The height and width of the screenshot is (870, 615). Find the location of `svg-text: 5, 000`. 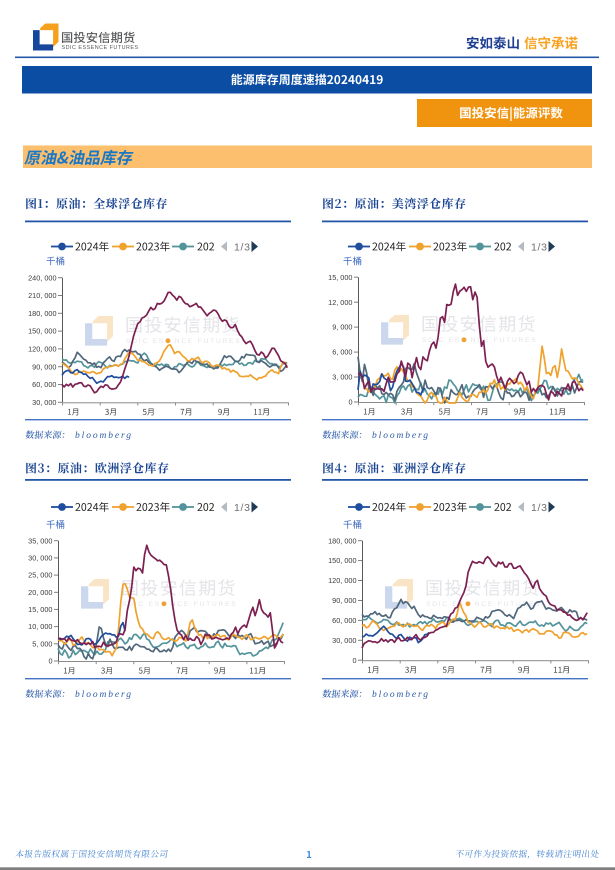

svg-text: 5, 000 is located at coordinates (42, 643).